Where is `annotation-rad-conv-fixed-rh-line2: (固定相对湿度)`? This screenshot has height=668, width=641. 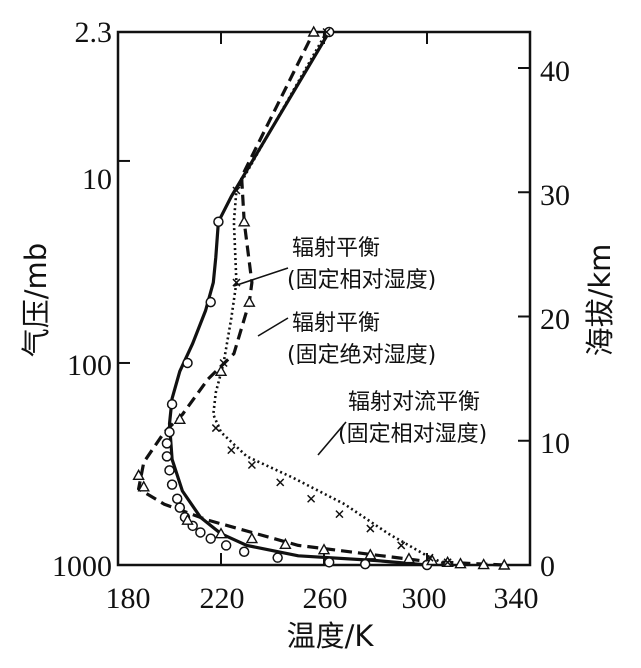
annotation-rad-conv-fixed-rh-line2: (固定相对湿度) is located at coordinates (412, 434).